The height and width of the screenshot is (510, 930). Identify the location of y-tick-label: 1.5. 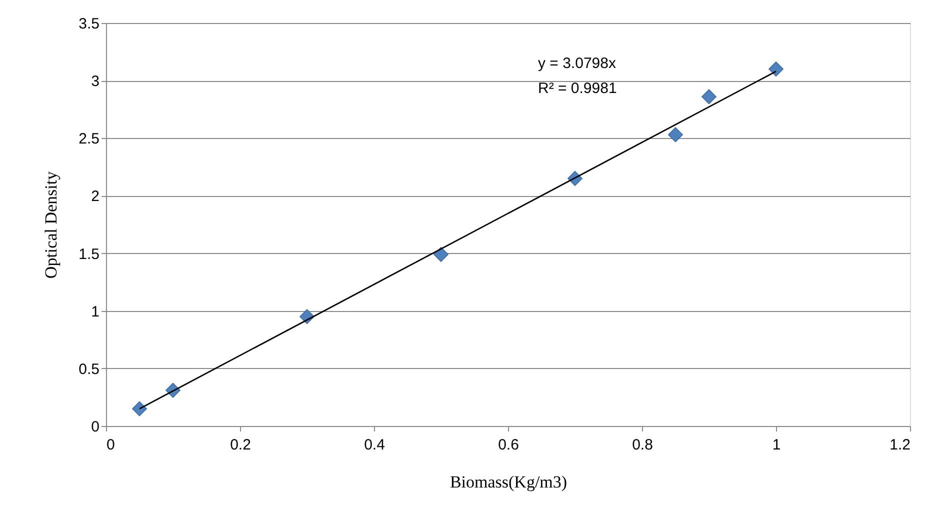
(89, 254).